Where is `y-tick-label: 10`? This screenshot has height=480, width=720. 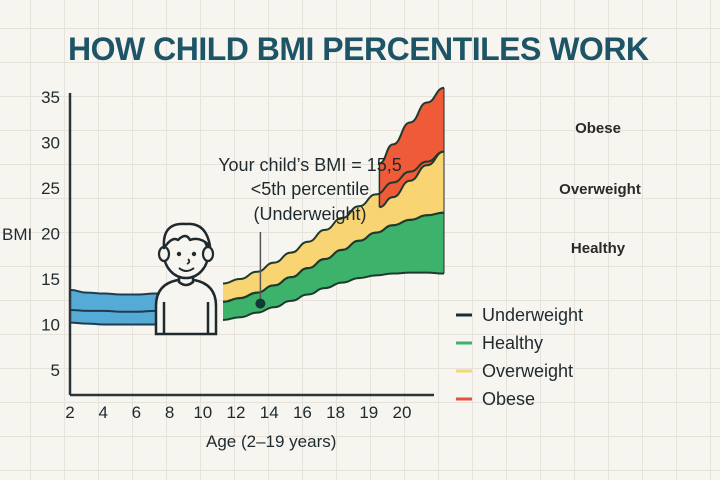
y-tick-label: 10 is located at coordinates (50, 325).